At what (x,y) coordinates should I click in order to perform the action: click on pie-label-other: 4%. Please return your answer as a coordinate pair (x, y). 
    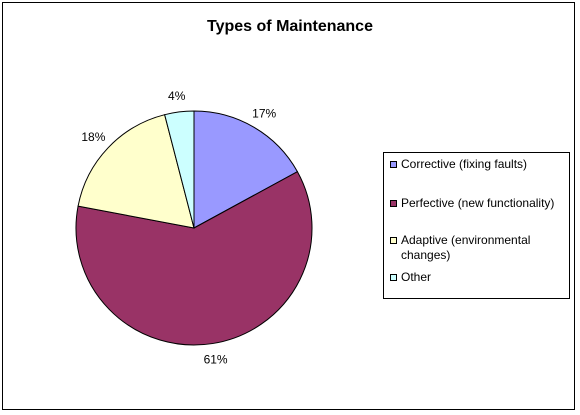
    Looking at the image, I should click on (177, 96).